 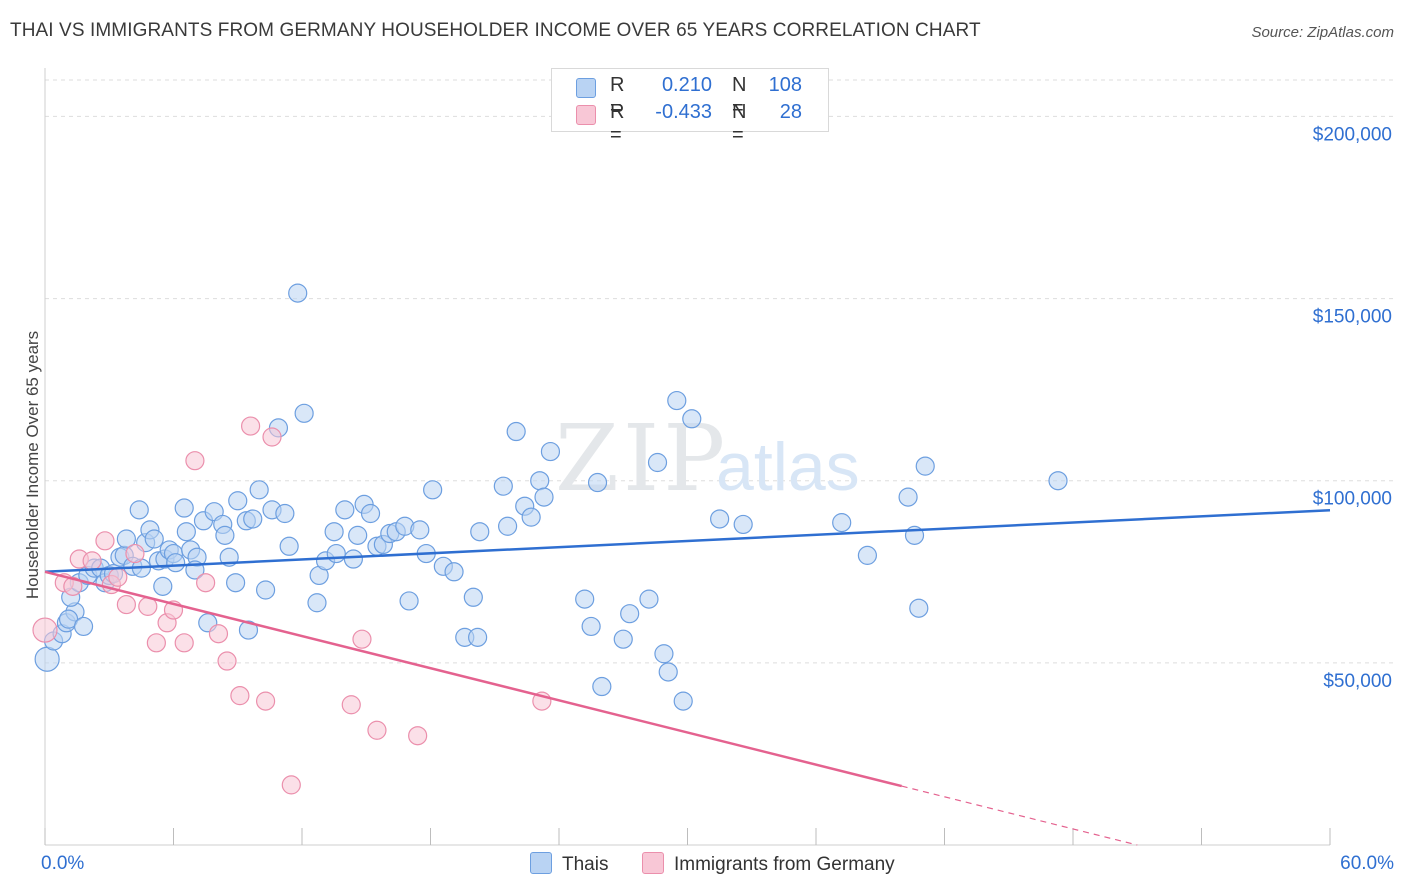 What do you see at coordinates (785, 85) in the screenshot?
I see `legend-n-value-thais: 108` at bounding box center [785, 85].